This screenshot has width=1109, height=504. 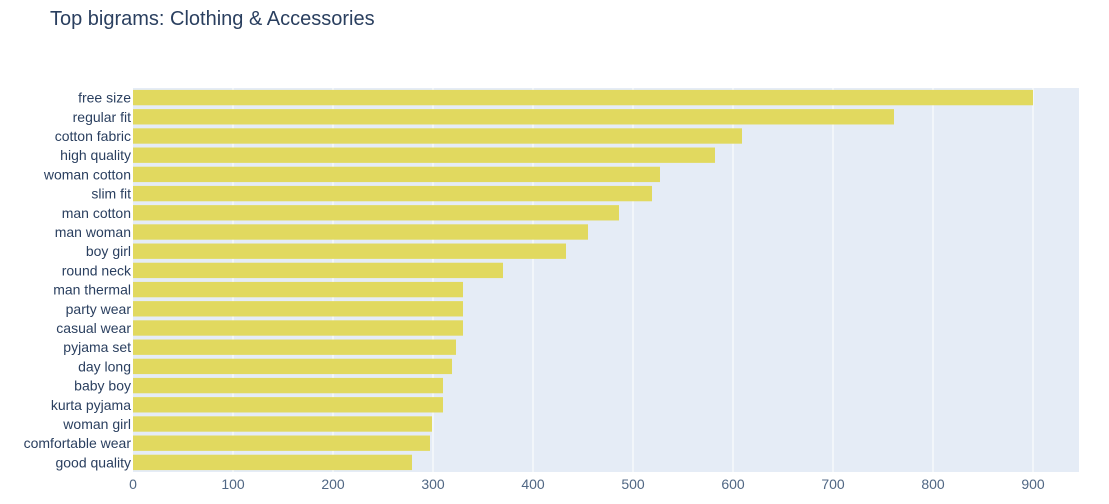 What do you see at coordinates (87, 174) in the screenshot?
I see `category-label: woman cotton` at bounding box center [87, 174].